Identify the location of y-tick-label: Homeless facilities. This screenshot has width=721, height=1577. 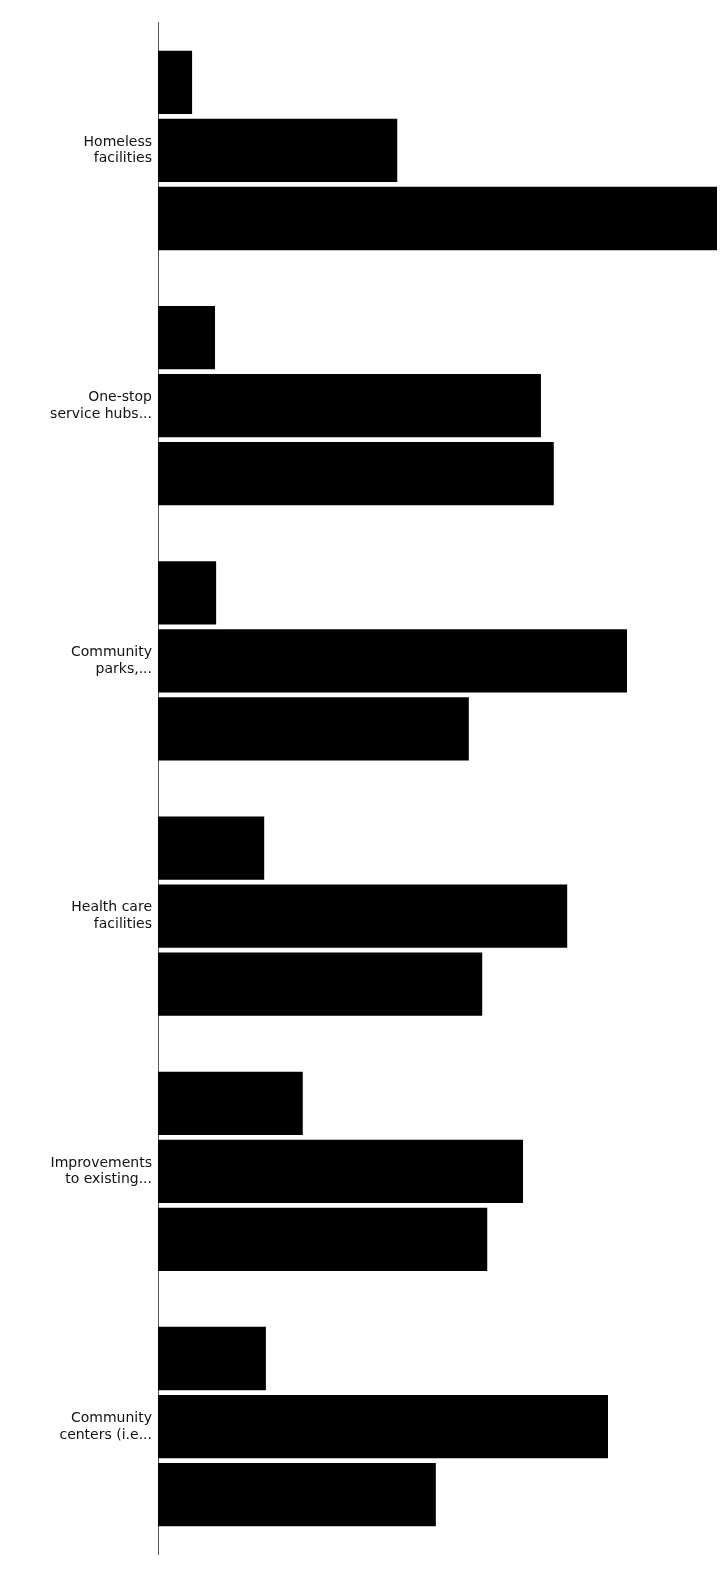
(117, 149).